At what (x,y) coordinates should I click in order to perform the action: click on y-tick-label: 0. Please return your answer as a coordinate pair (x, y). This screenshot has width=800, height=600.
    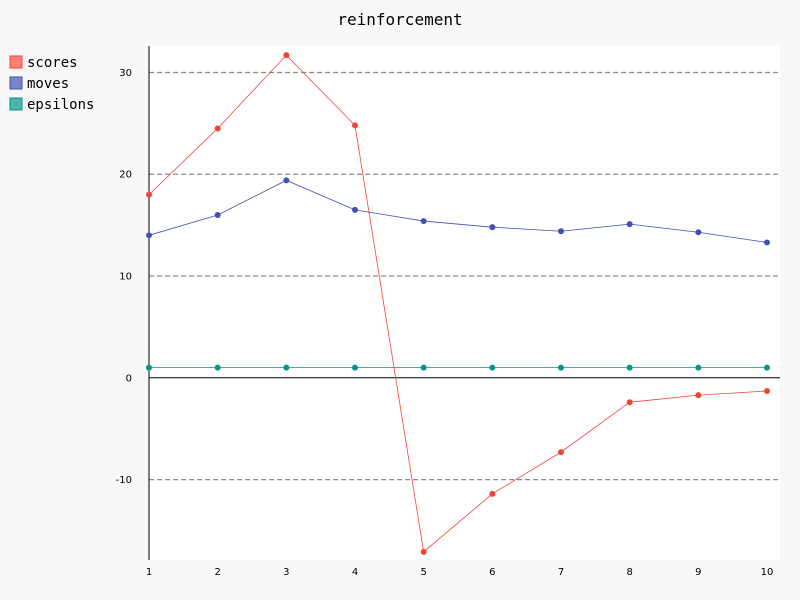
    Looking at the image, I should click on (129, 378).